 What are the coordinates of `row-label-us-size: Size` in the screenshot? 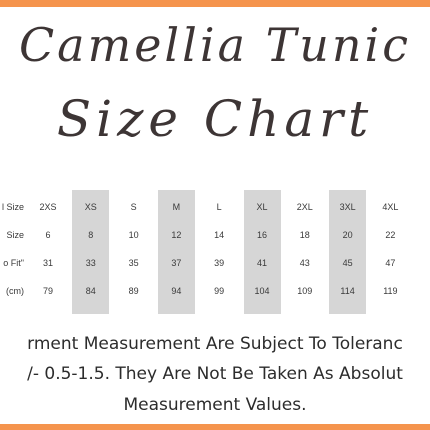 It's located at (15, 235).